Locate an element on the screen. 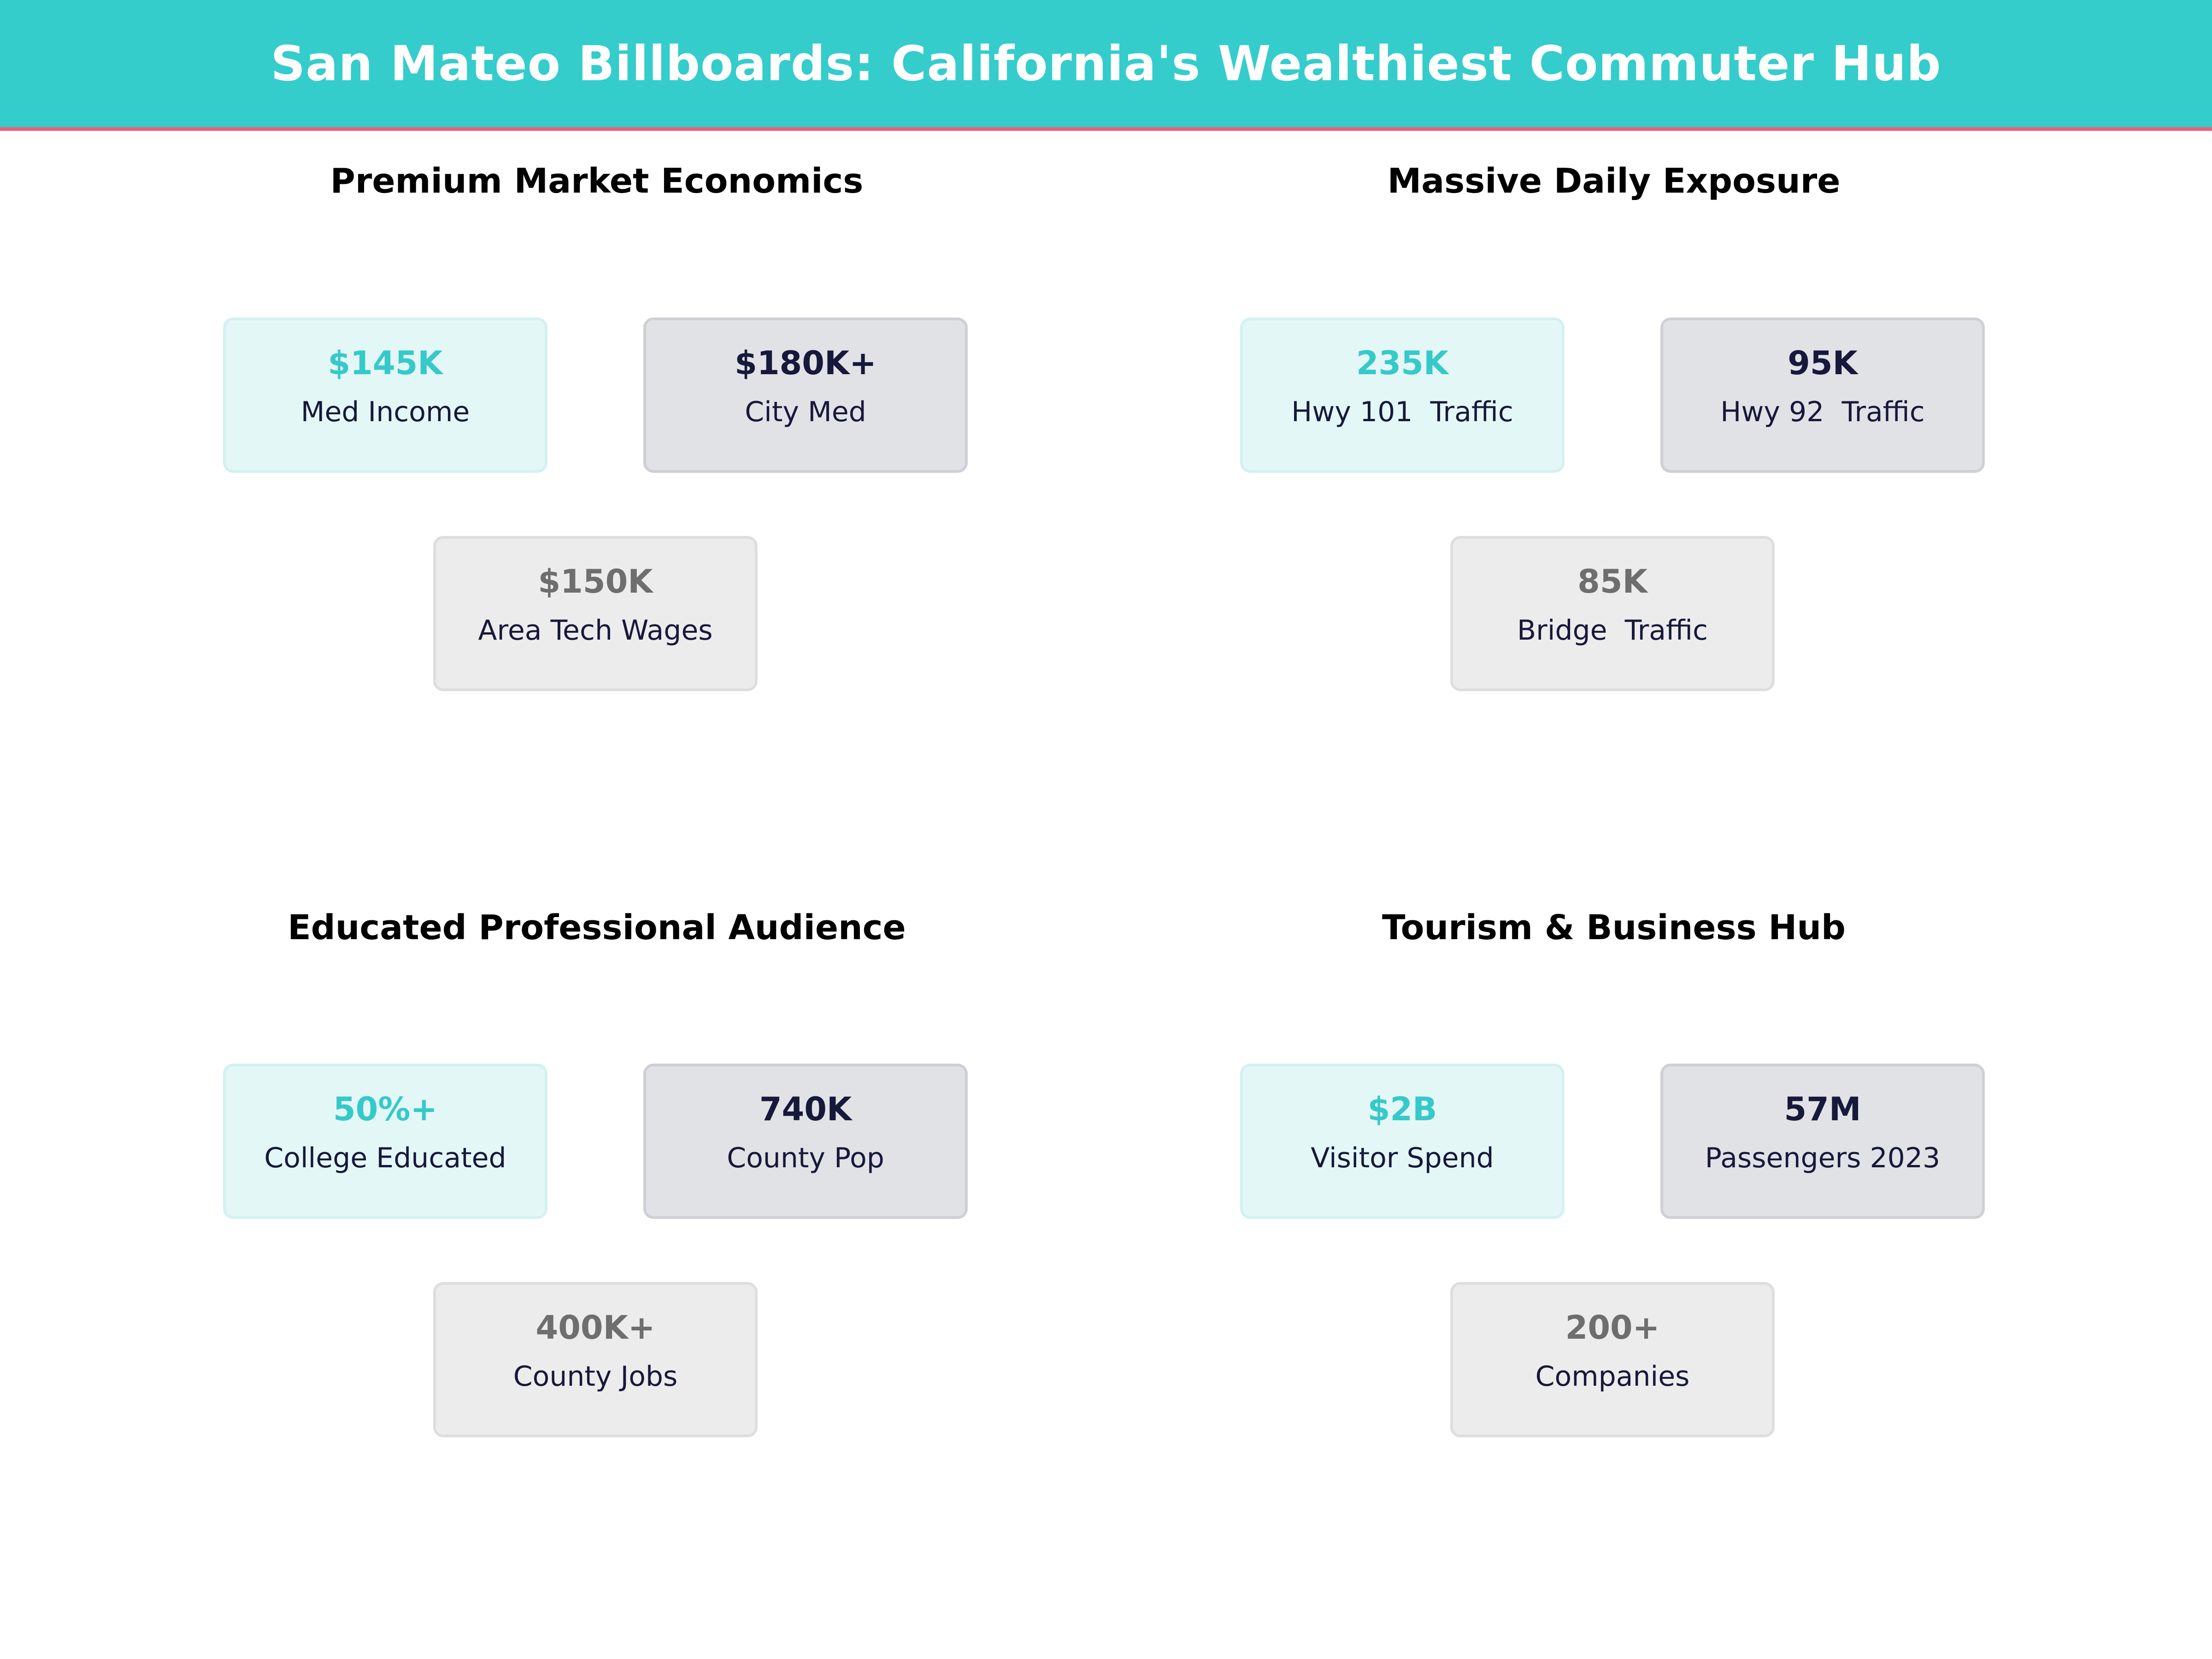 Image resolution: width=2212 pixels, height=1659 pixels. stat-card-visitor-spend: $2B Visitor Spend is located at coordinates (1402, 1141).